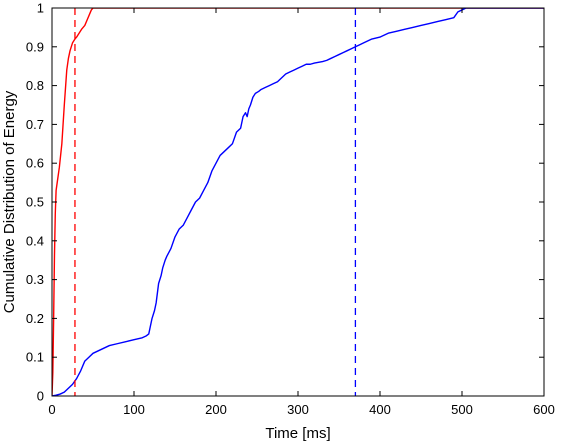 This screenshot has width=561, height=444. Describe the element at coordinates (35, 163) in the screenshot. I see `y-tick-label: 0.6` at that location.